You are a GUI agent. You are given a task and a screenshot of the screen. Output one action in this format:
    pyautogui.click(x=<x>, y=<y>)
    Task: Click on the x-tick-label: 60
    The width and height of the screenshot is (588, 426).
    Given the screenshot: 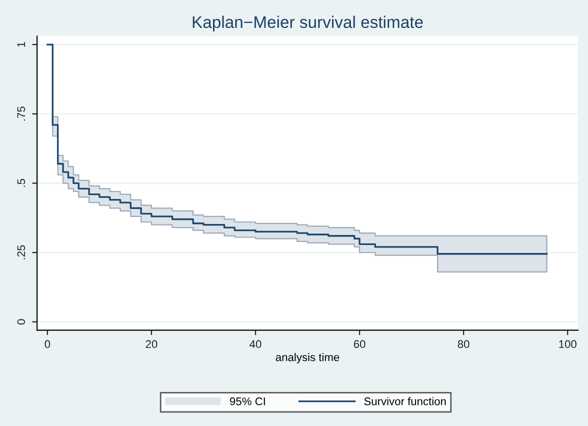 What is the action you would take?
    pyautogui.click(x=360, y=344)
    